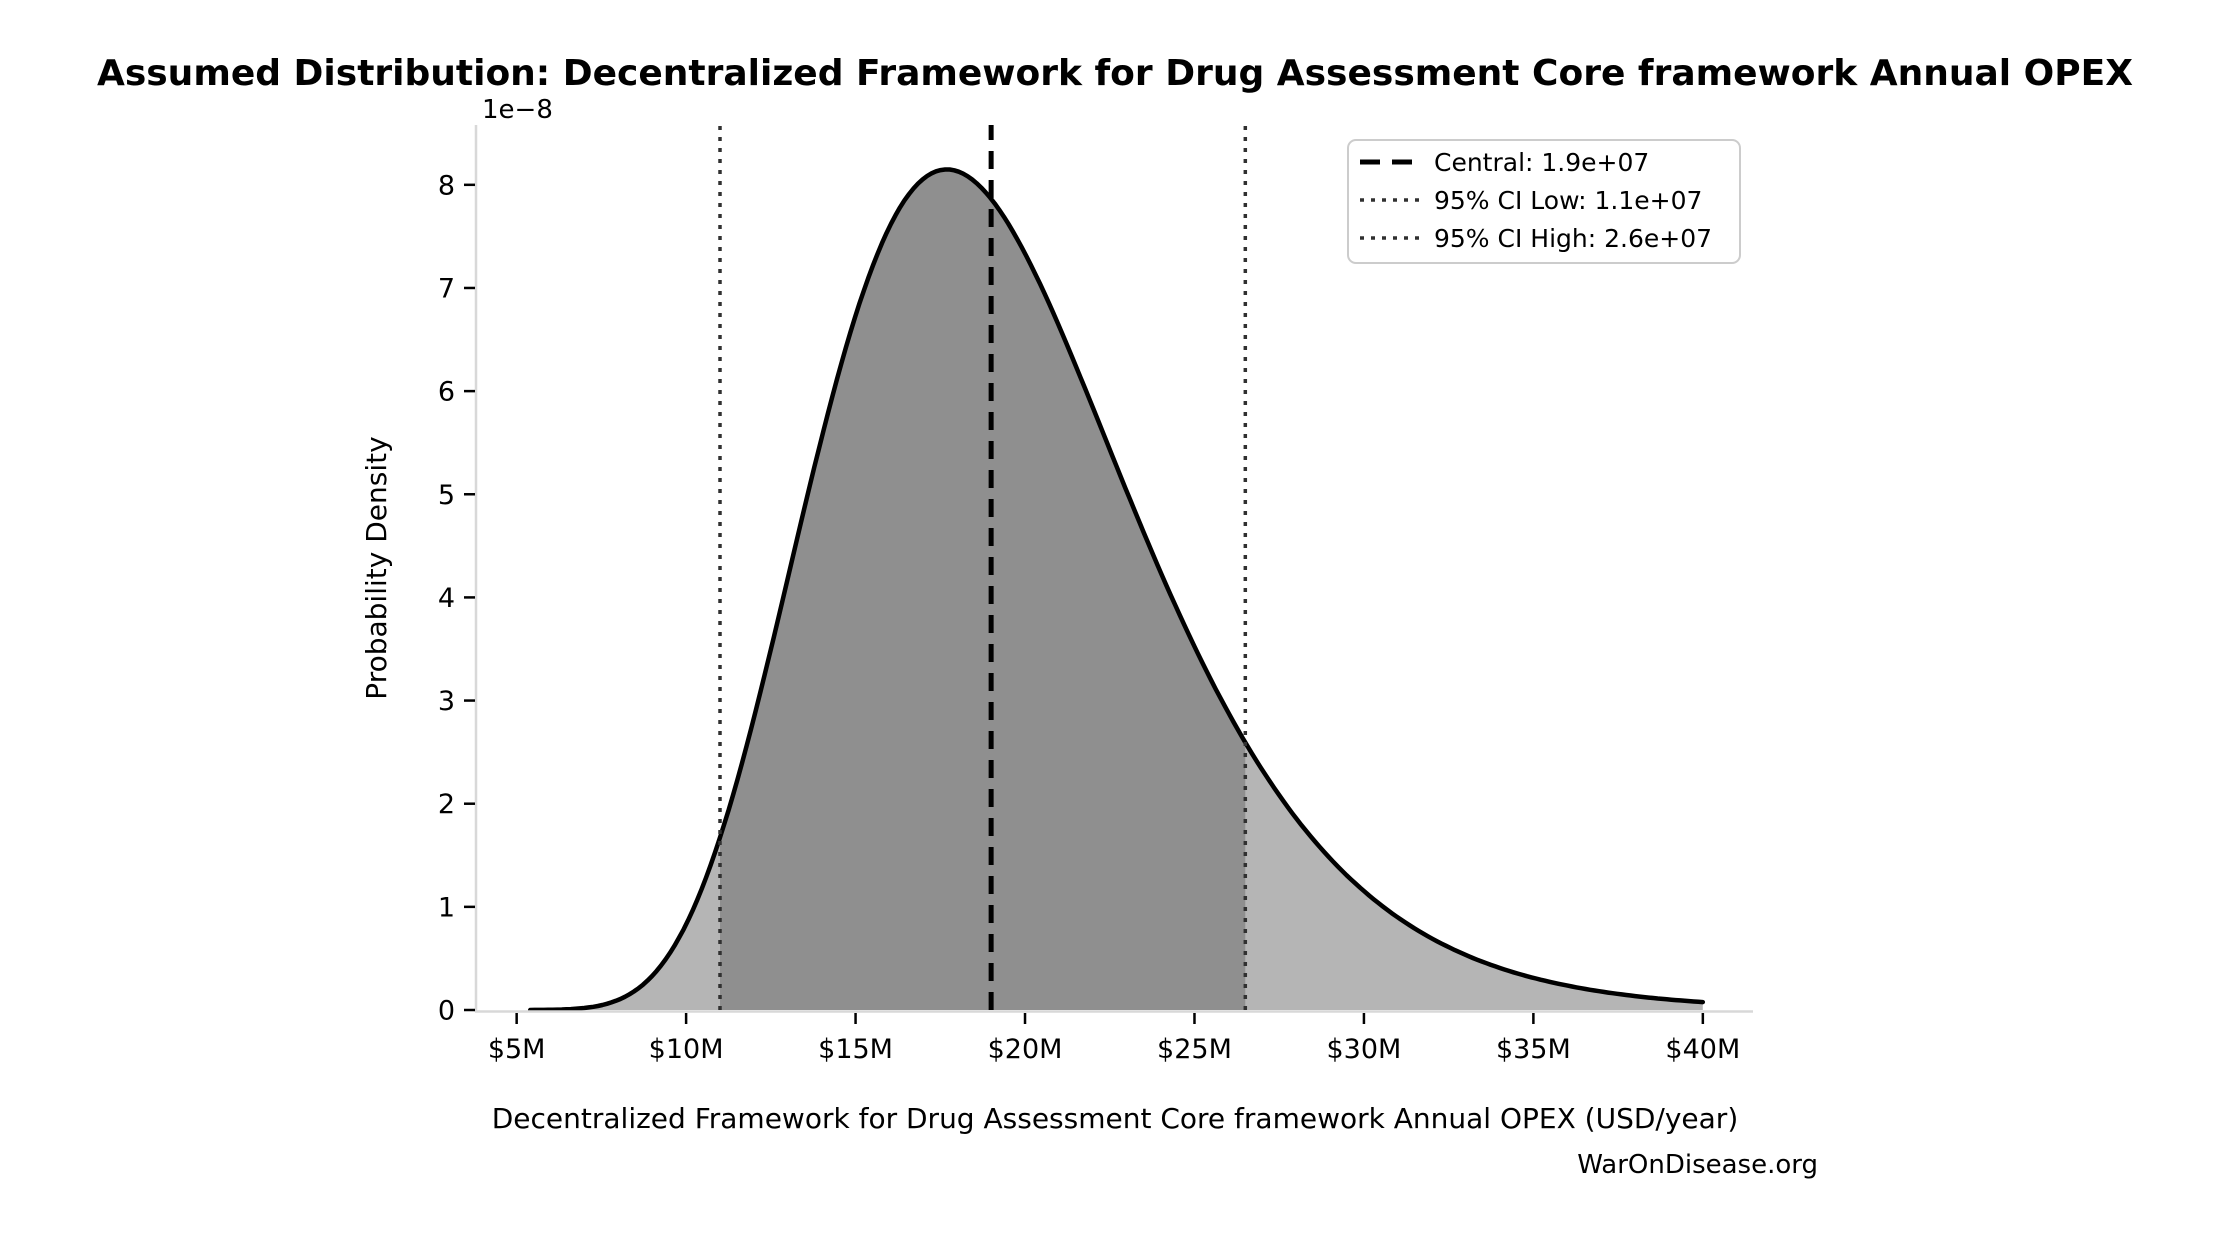 The width and height of the screenshot is (2229, 1234). Describe the element at coordinates (446, 701) in the screenshot. I see `y-tick-label: 3` at that location.